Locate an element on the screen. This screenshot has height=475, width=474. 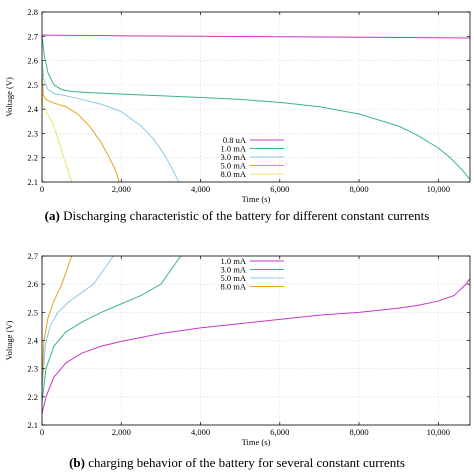
chart-b-ytick-label-4: 2.5 is located at coordinates (32, 312).